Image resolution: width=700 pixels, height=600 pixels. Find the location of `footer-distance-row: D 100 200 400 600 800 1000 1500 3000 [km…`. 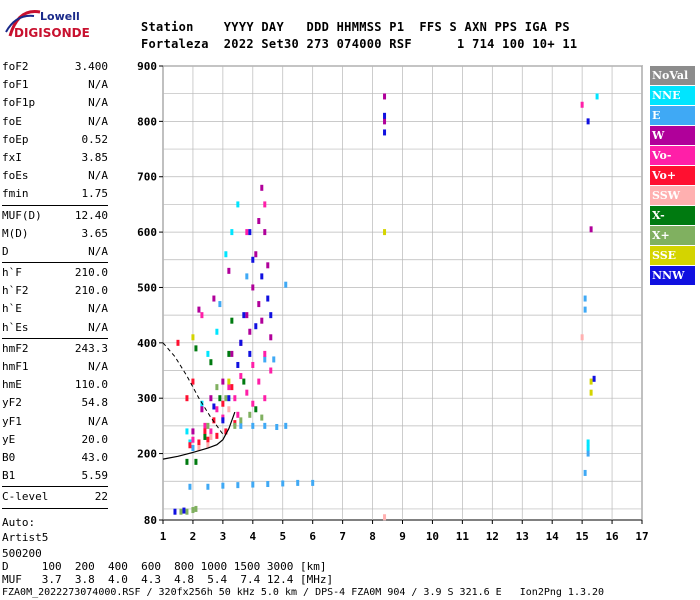

footer-distance-row: D 100 200 400 600 800 1000 1500 3000 [km… is located at coordinates (164, 566).